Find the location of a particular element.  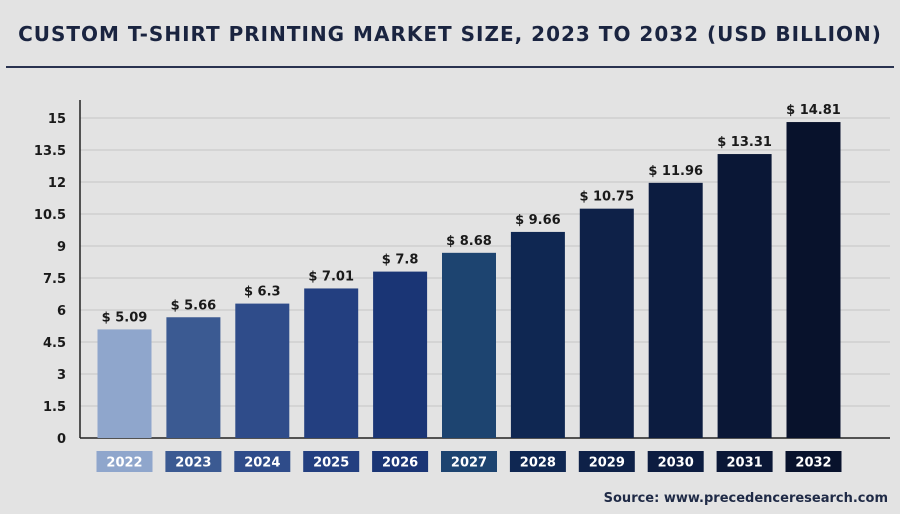

bar-2032 is located at coordinates (813, 280).